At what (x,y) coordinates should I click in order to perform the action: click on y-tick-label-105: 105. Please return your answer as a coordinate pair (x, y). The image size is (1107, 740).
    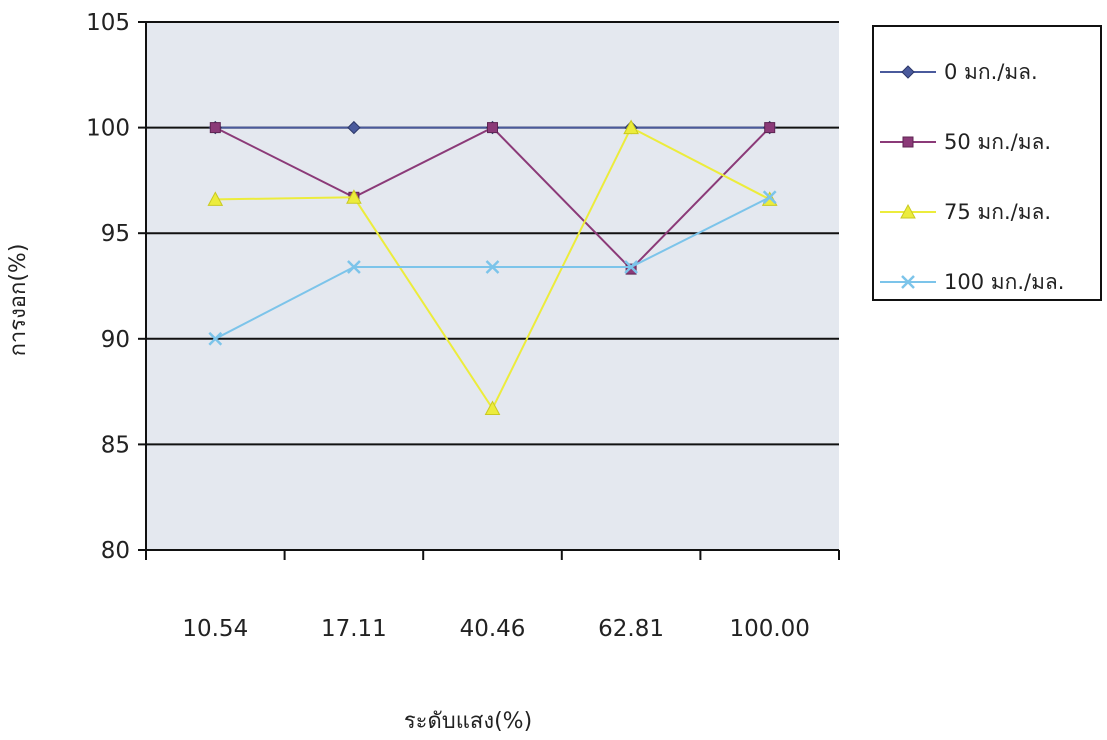
    Looking at the image, I should click on (108, 23).